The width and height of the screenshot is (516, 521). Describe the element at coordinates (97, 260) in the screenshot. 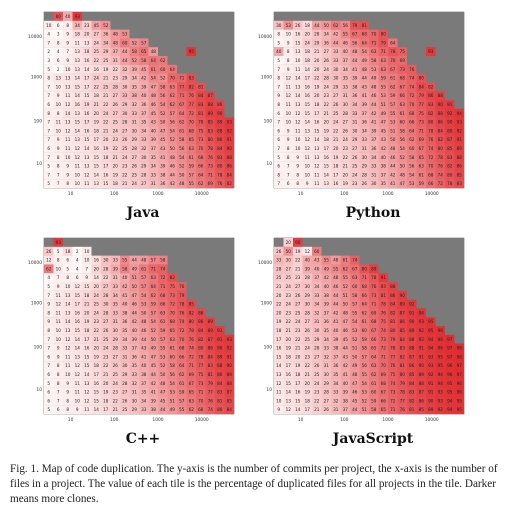

I see `heatmap-tile-label: 16` at that location.